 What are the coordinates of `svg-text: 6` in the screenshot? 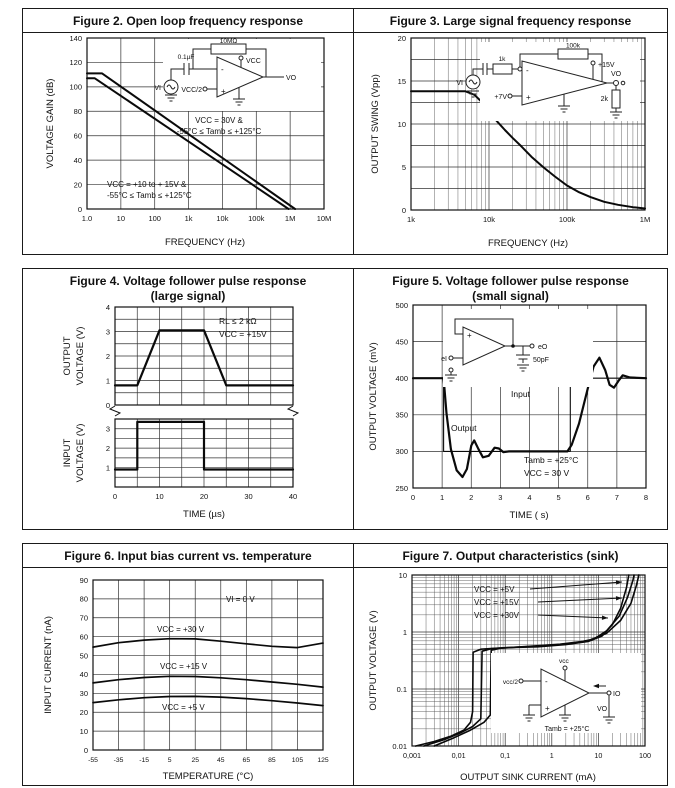 It's located at (588, 497).